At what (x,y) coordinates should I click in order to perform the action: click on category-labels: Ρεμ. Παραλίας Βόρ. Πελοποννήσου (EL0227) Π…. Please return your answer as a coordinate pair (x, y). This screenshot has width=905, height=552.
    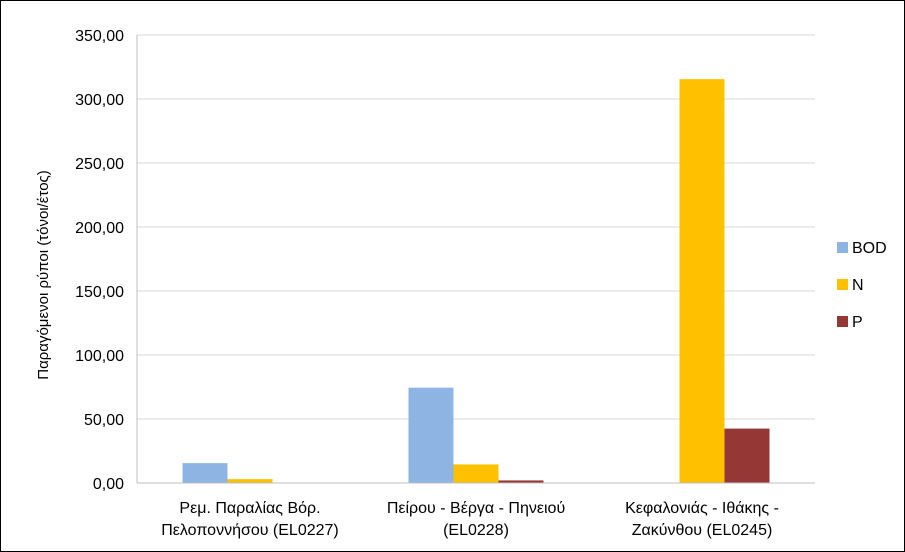
    Looking at the image, I should click on (470, 519).